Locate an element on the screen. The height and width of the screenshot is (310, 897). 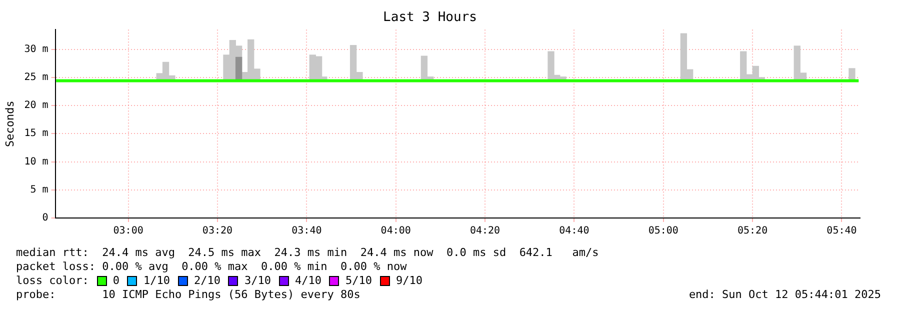
x-tick-label: 03:20 is located at coordinates (217, 231).